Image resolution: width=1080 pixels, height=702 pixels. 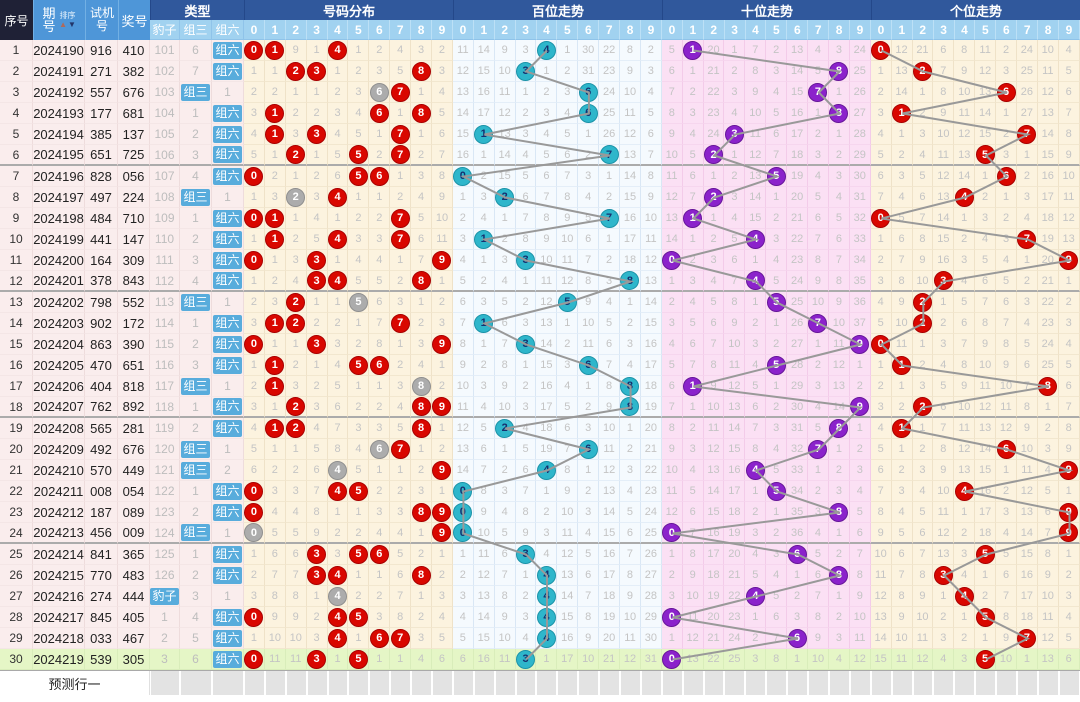 I want to click on col-header-prize: 奖号, so click(x=134, y=20).